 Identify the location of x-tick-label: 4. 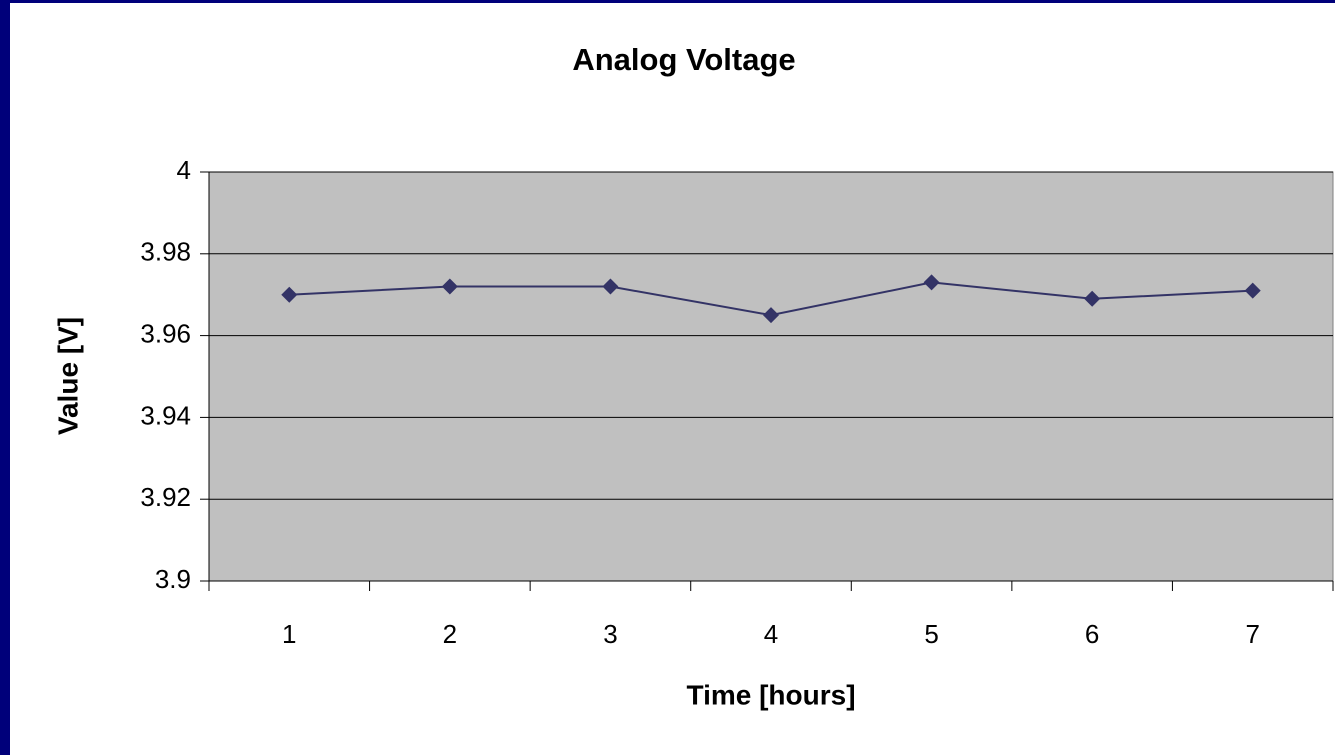
(771, 634).